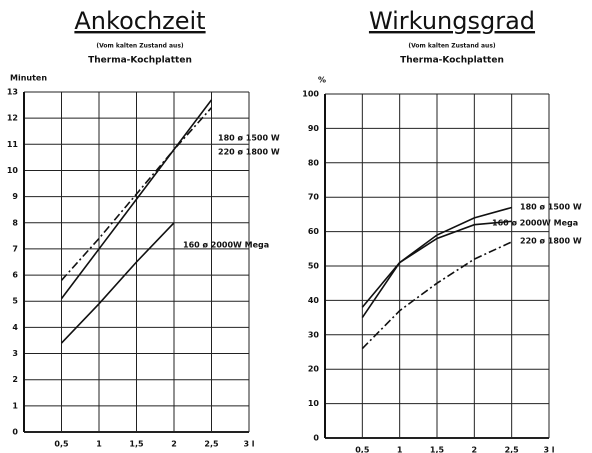 The height and width of the screenshot is (453, 592). I want to click on y-tick-label: 5, so click(15, 301).